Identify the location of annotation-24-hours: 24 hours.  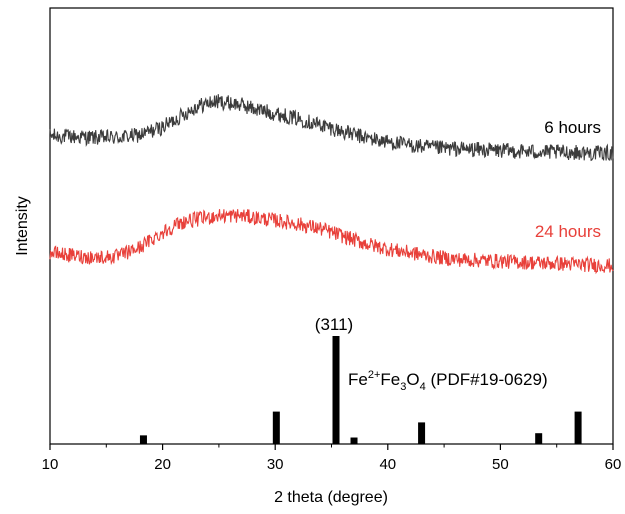
(568, 231).